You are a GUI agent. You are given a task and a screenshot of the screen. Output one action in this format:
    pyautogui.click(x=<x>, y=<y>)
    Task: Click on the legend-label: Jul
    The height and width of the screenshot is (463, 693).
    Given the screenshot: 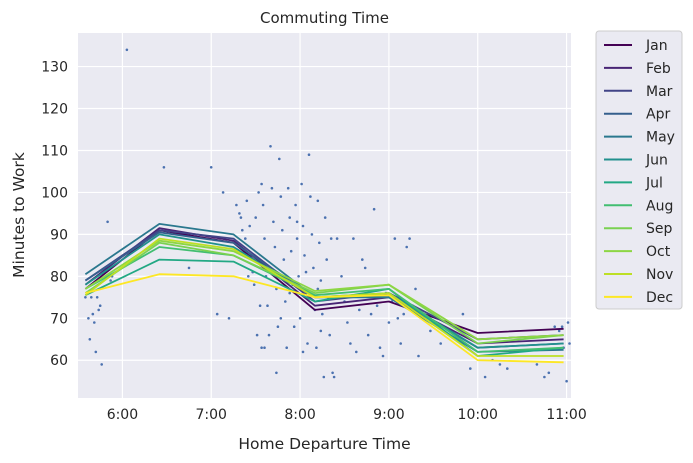 What is the action you would take?
    pyautogui.click(x=654, y=183)
    